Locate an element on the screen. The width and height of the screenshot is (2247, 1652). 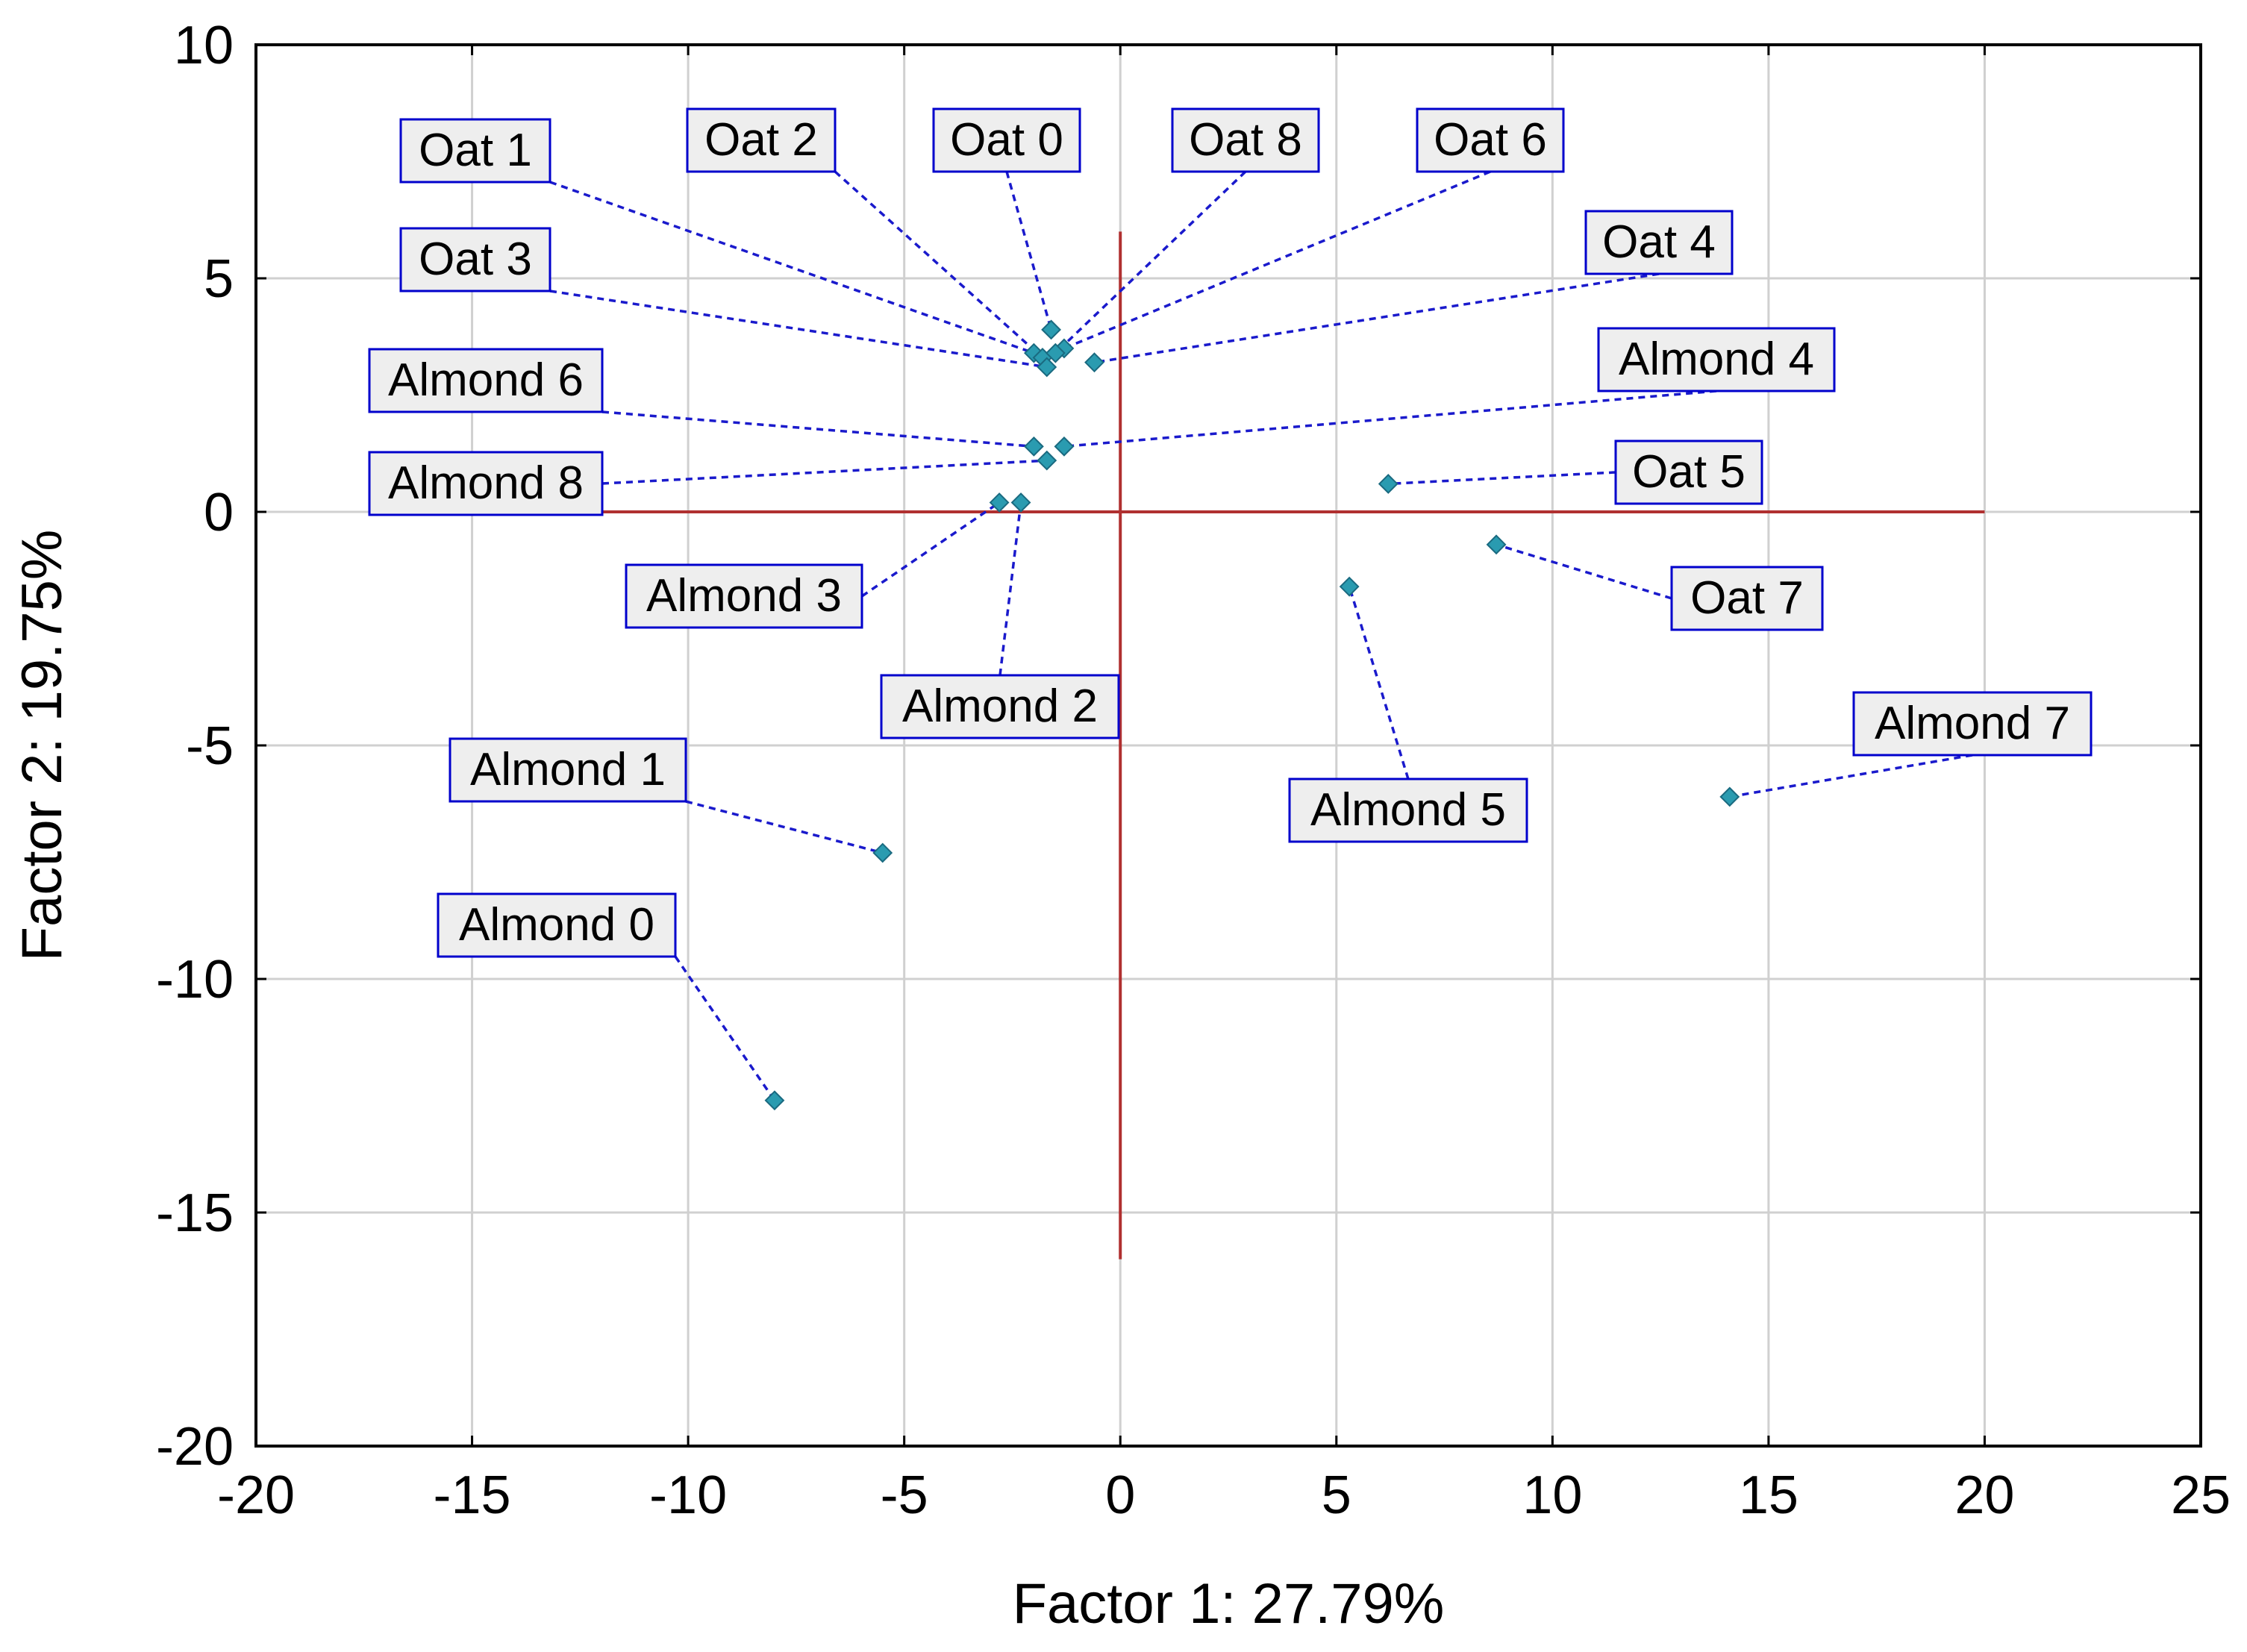
x-tick-label: 20 is located at coordinates (1984, 1495).